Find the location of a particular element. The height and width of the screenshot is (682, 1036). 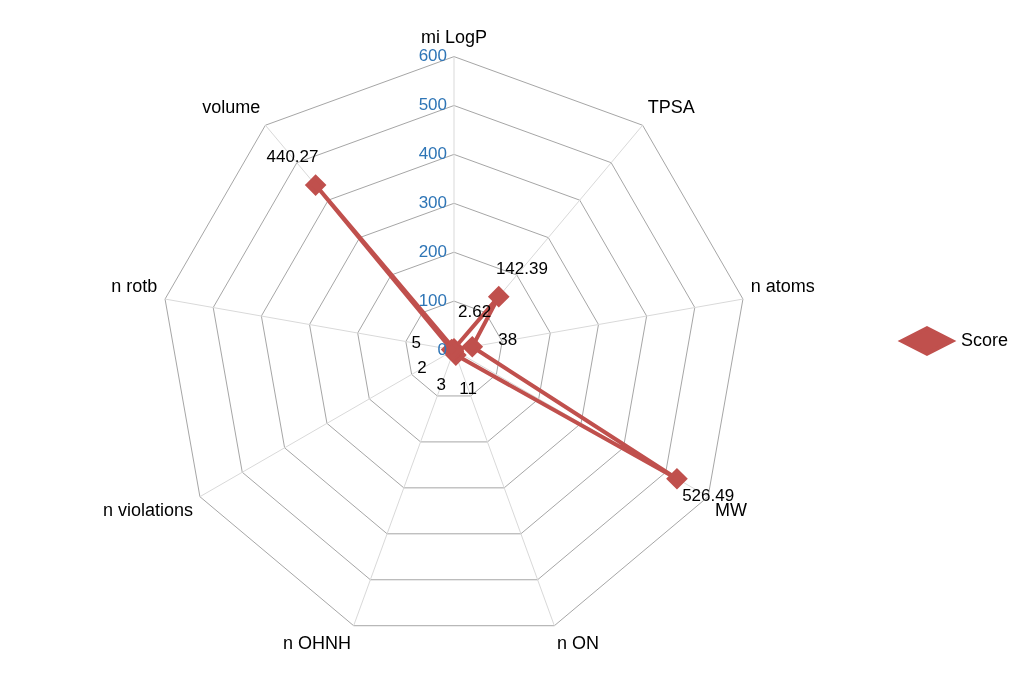

spoke-label: n OHNH is located at coordinates (316, 642).